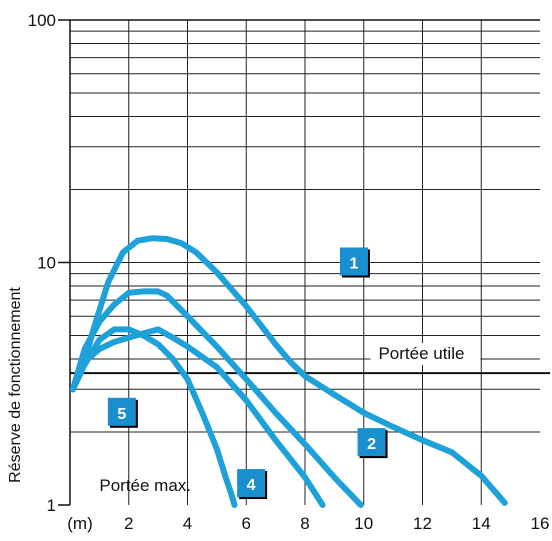  Describe the element at coordinates (51, 505) in the screenshot. I see `y-tick-label: 1` at that location.